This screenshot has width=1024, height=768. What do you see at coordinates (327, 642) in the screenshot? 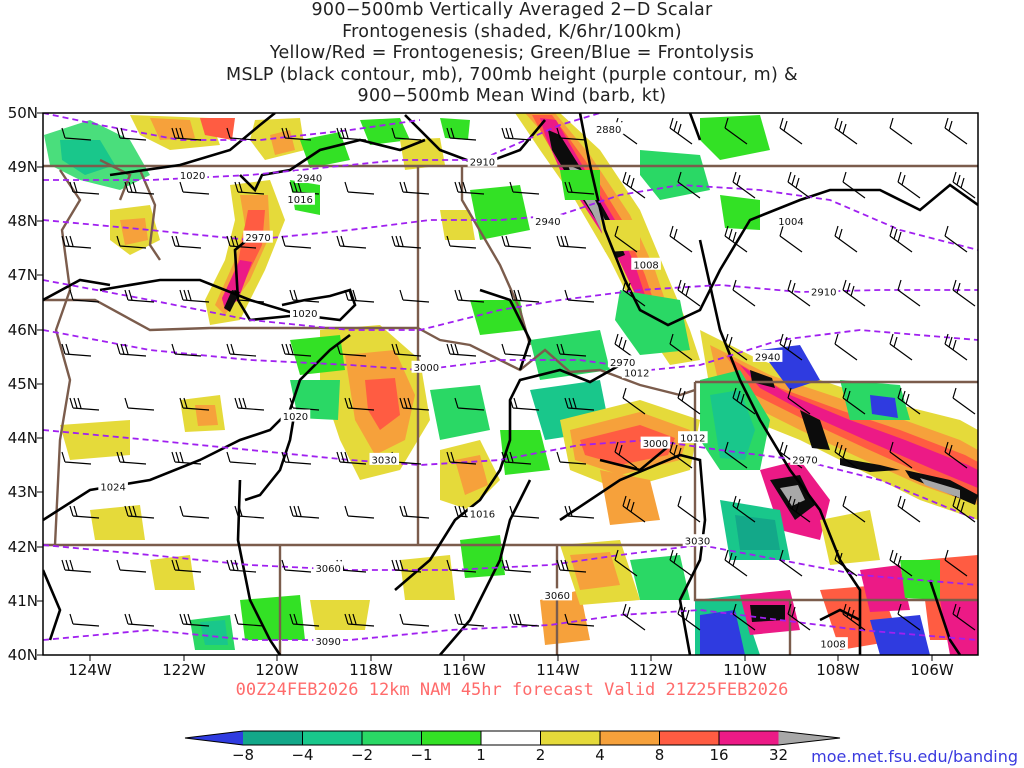
I see `height-label: 3090` at bounding box center [327, 642].